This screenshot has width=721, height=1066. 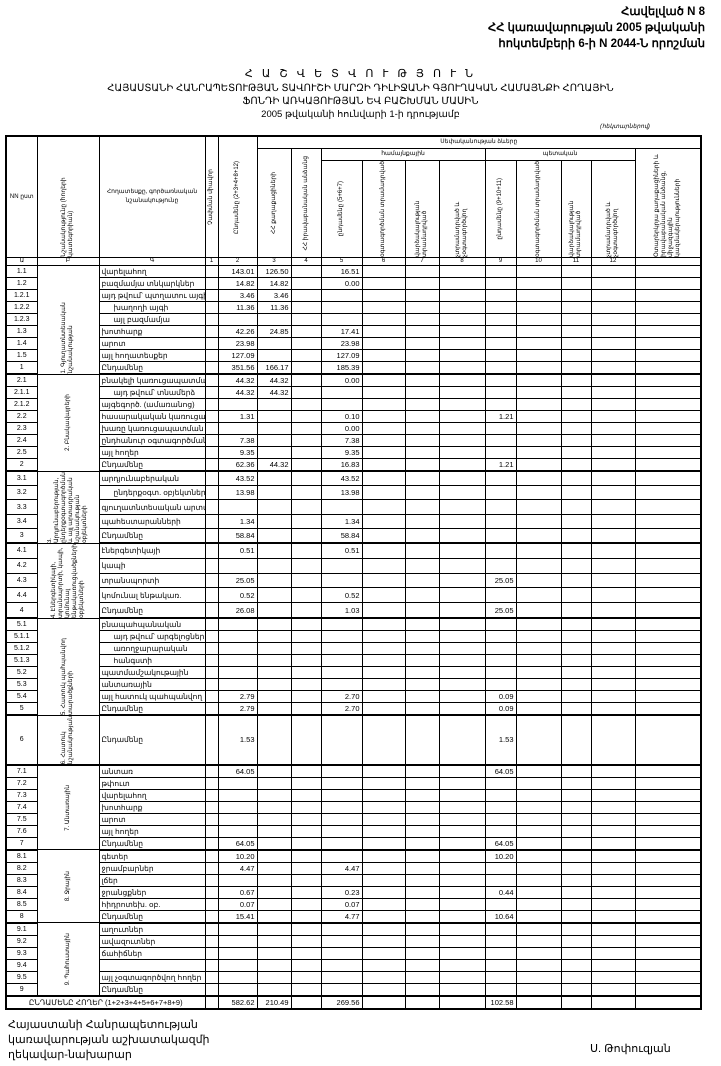 I want to click on row-number: 3.1, so click(x=21, y=478).